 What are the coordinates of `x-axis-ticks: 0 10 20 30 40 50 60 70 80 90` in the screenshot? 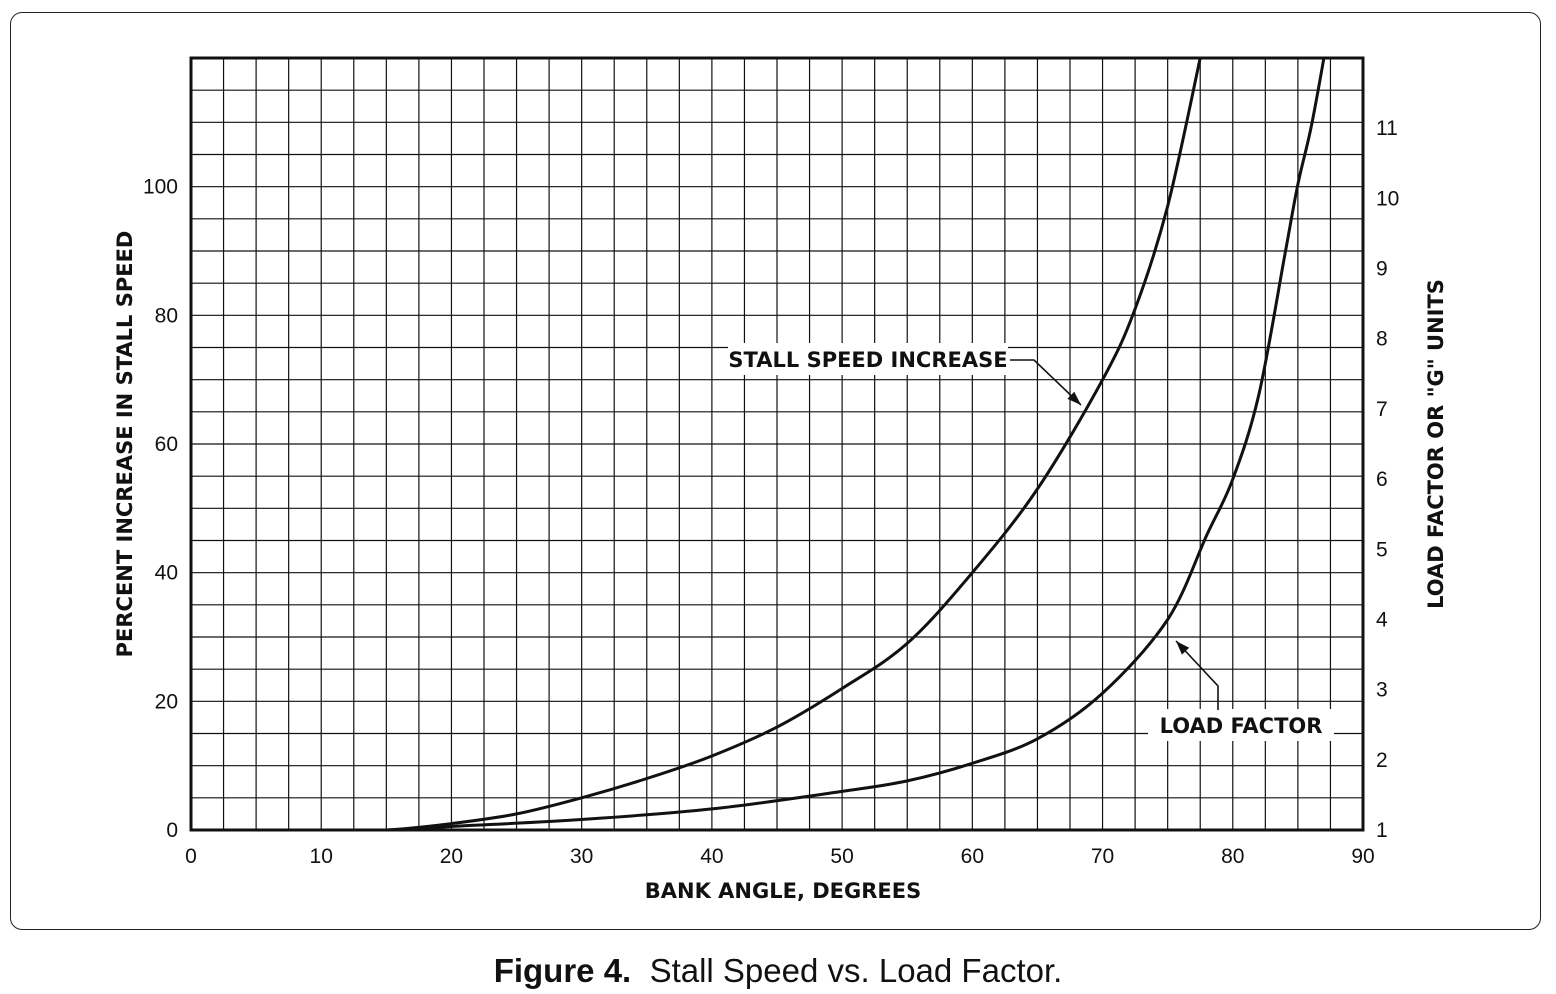 It's located at (780, 856).